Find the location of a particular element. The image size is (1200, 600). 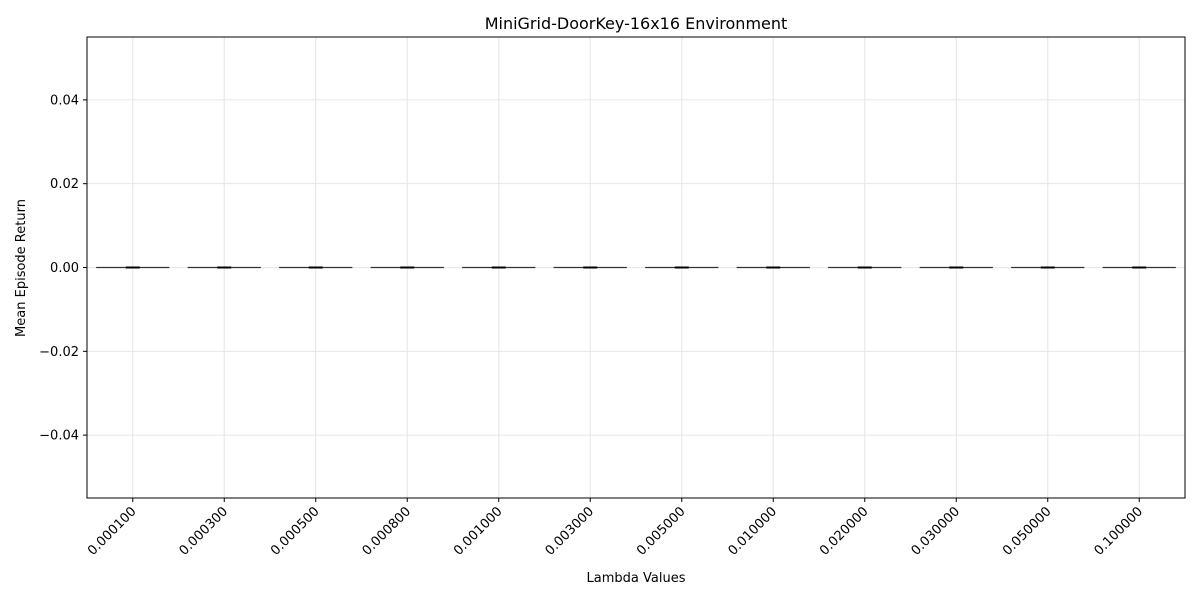

x-tick-label: 0.030000 is located at coordinates (936, 531).